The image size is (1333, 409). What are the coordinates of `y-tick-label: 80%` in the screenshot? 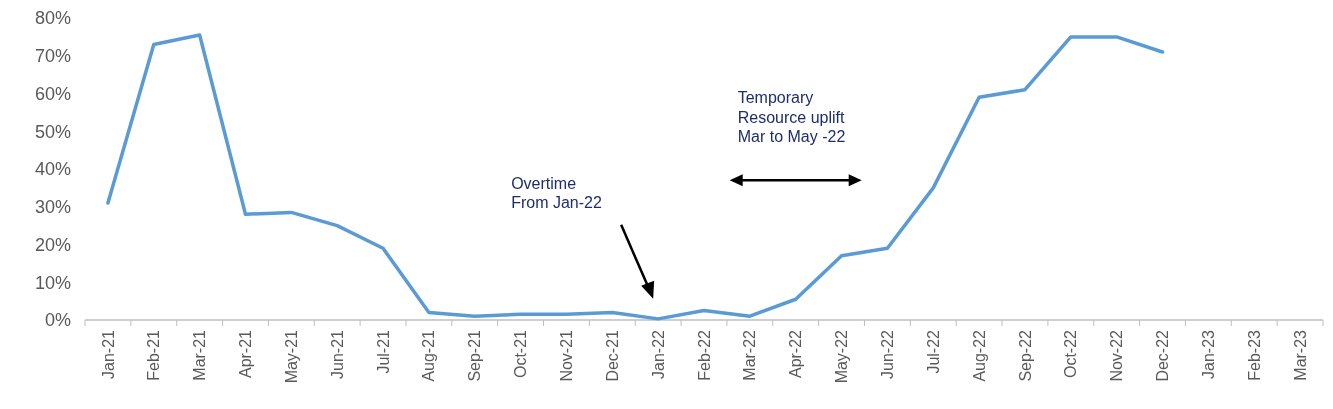 It's located at (52, 18).